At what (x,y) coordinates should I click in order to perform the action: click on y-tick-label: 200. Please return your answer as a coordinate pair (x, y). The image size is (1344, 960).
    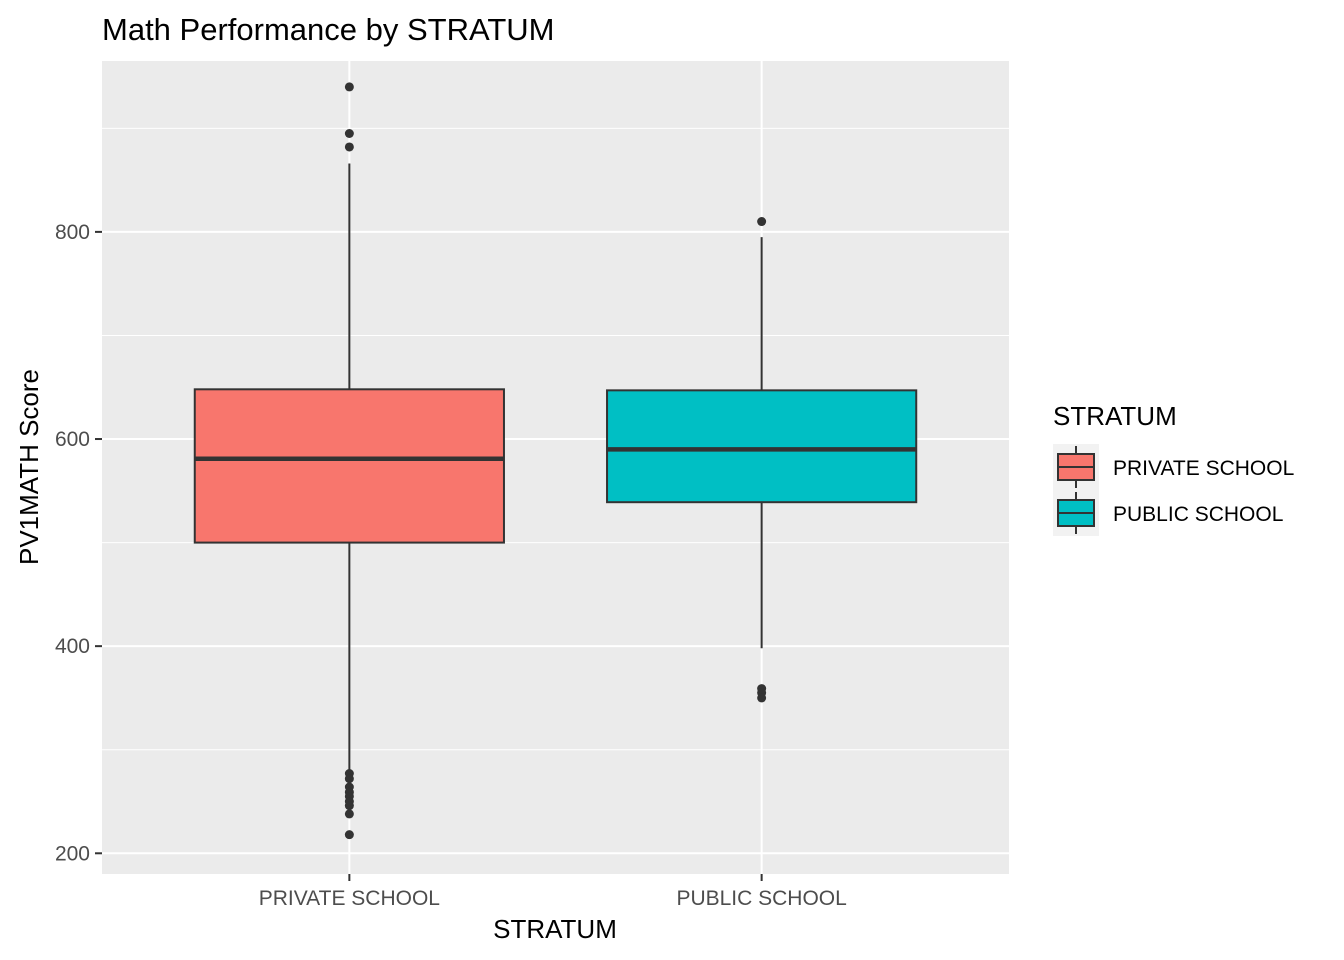
    Looking at the image, I should click on (72, 853).